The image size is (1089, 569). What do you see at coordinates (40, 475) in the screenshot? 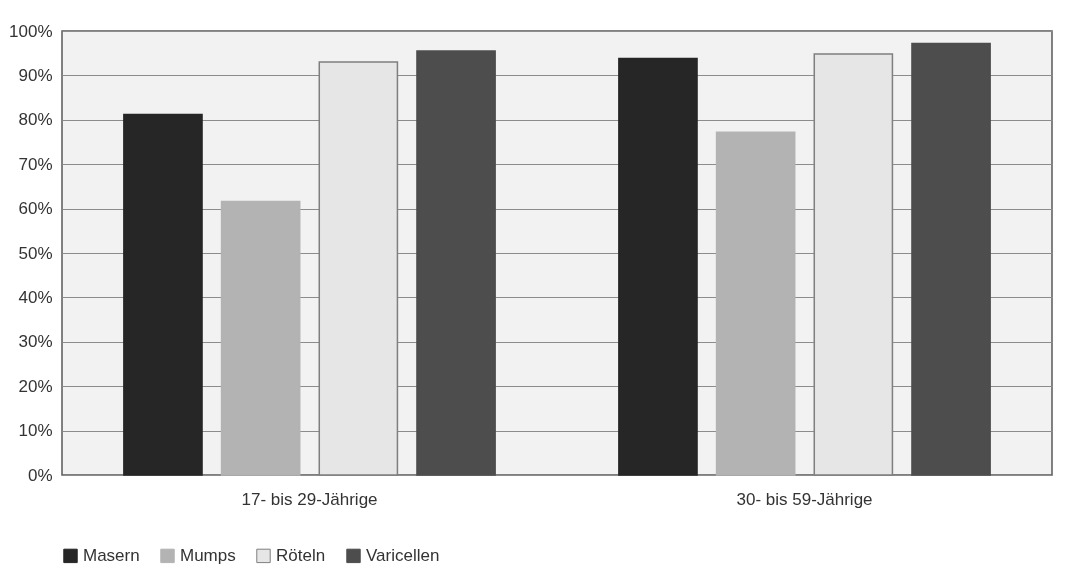
I see `y-tick-label: 0%` at bounding box center [40, 475].